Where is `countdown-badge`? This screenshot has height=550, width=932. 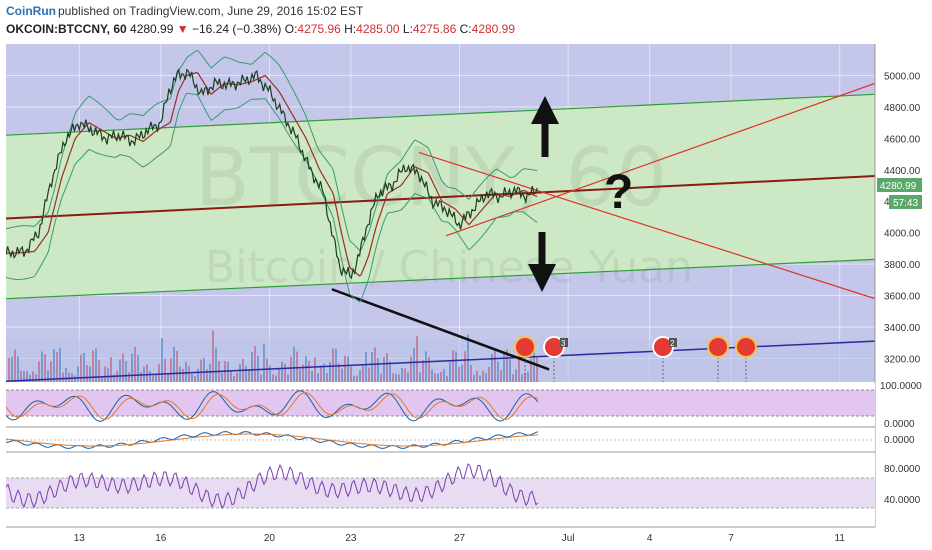 countdown-badge is located at coordinates (905, 202).